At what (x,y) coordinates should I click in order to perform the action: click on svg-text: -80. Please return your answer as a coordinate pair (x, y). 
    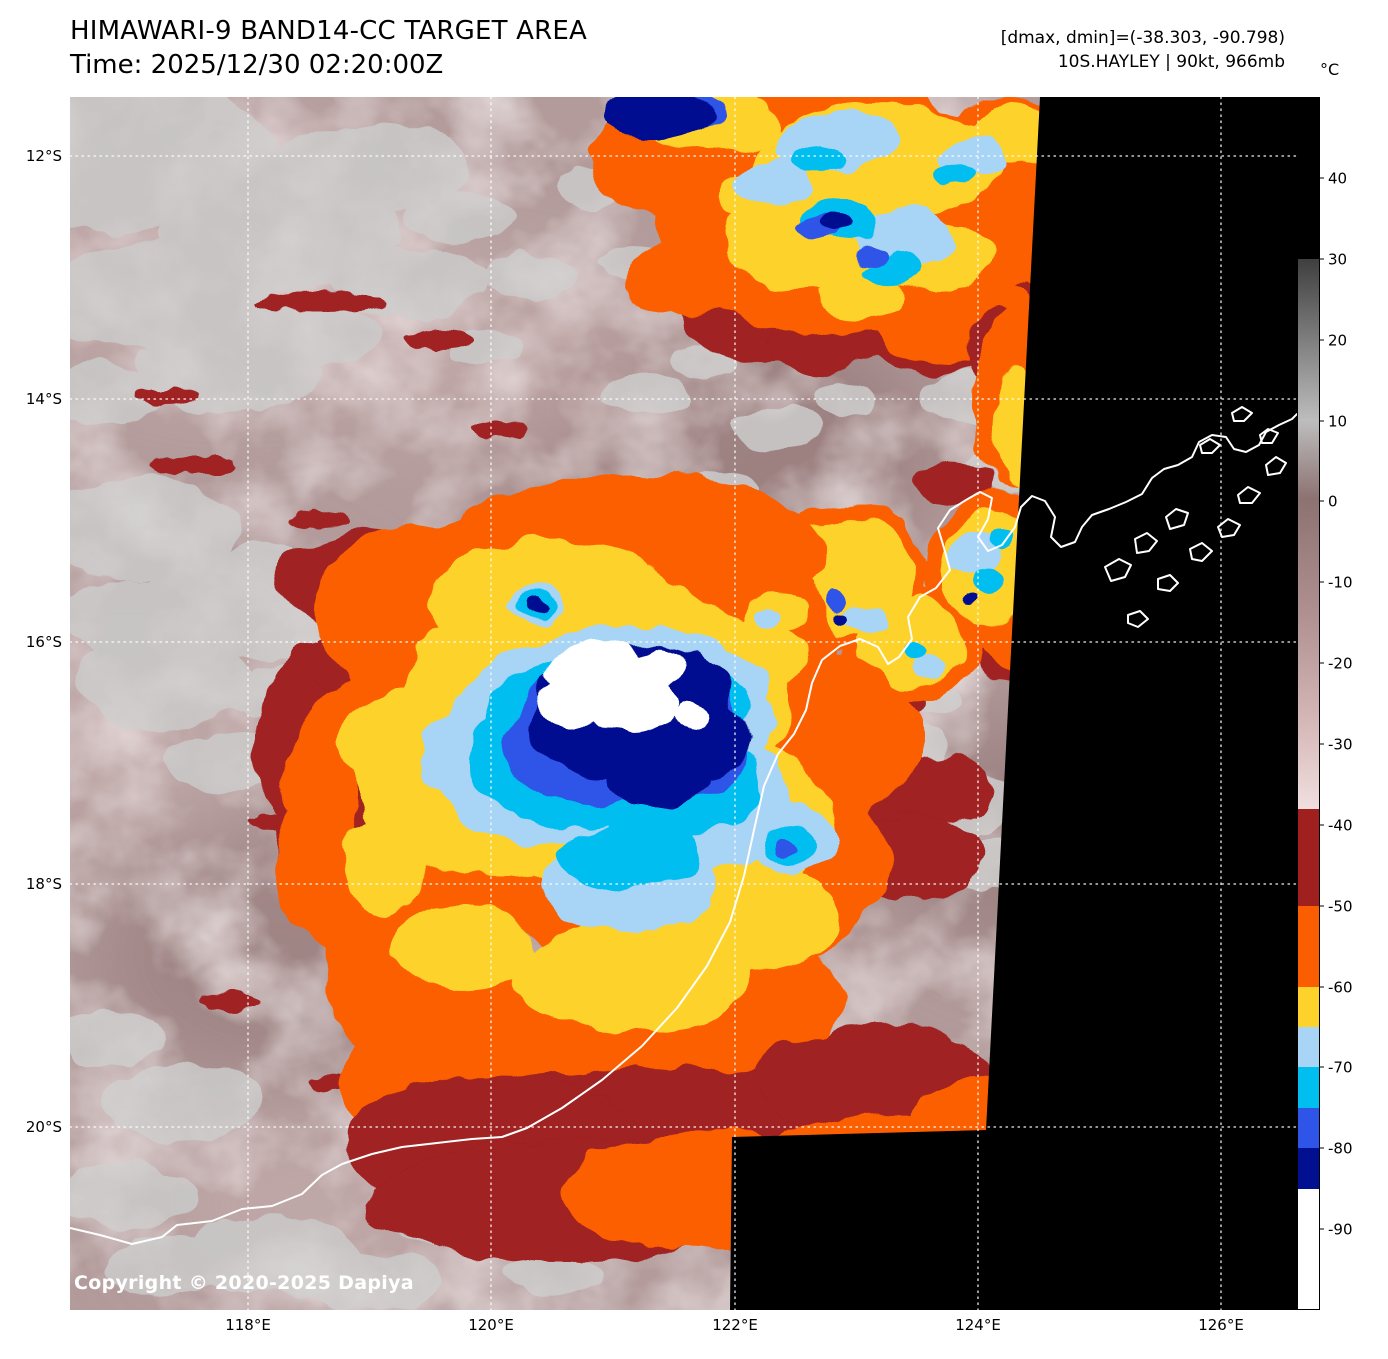
    Looking at the image, I should click on (1340, 1148).